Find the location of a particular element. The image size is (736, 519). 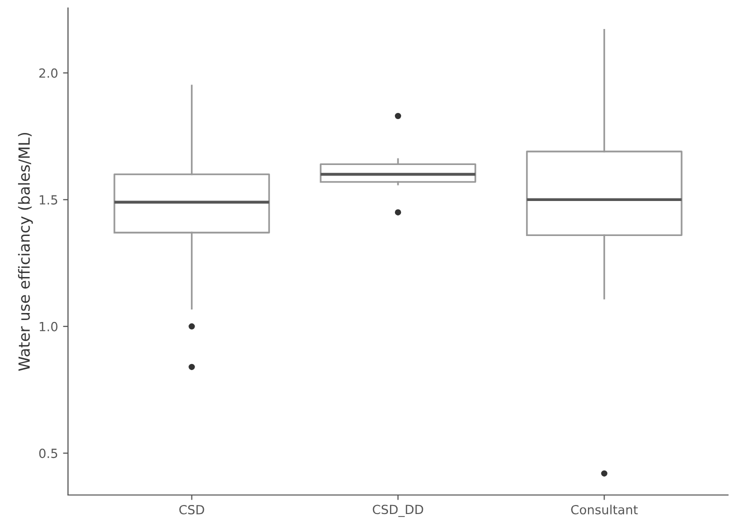

x-tick-label: CSD_DD is located at coordinates (398, 510).